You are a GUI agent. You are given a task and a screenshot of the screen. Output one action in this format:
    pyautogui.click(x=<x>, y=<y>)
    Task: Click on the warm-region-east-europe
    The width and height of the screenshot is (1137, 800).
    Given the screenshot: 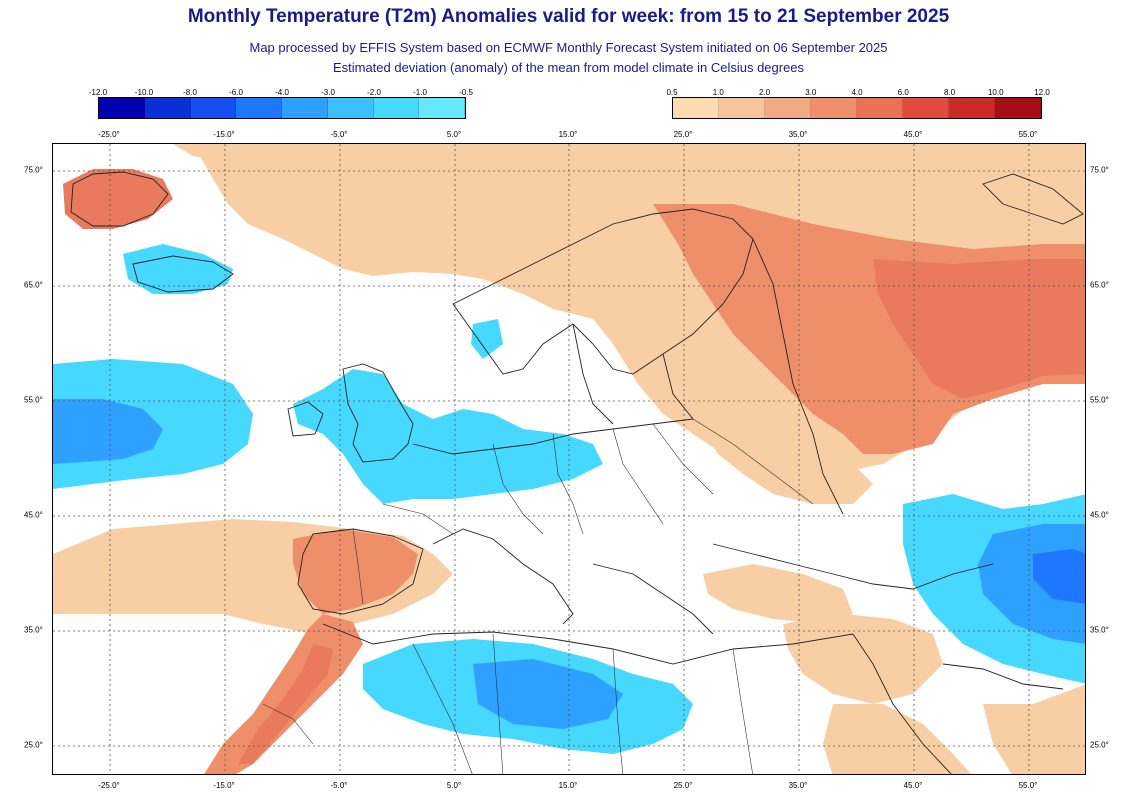 What is the action you would take?
    pyautogui.click(x=783, y=459)
    